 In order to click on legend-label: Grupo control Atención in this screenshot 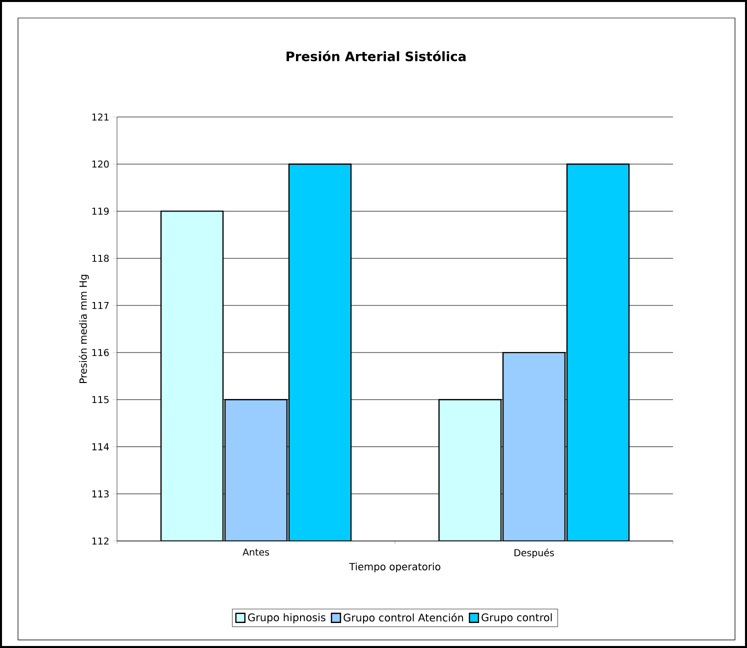, I will do `click(404, 618)`.